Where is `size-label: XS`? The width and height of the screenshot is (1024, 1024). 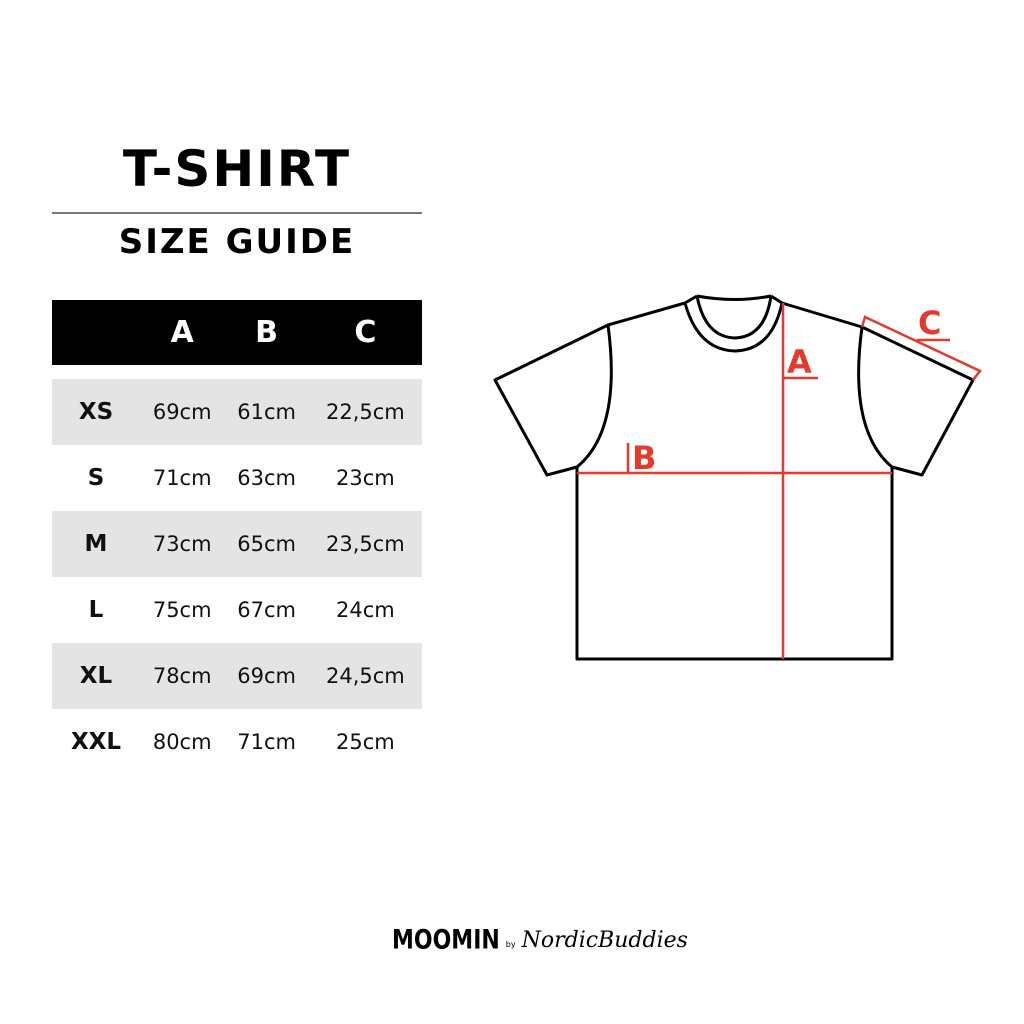
size-label: XS is located at coordinates (96, 412).